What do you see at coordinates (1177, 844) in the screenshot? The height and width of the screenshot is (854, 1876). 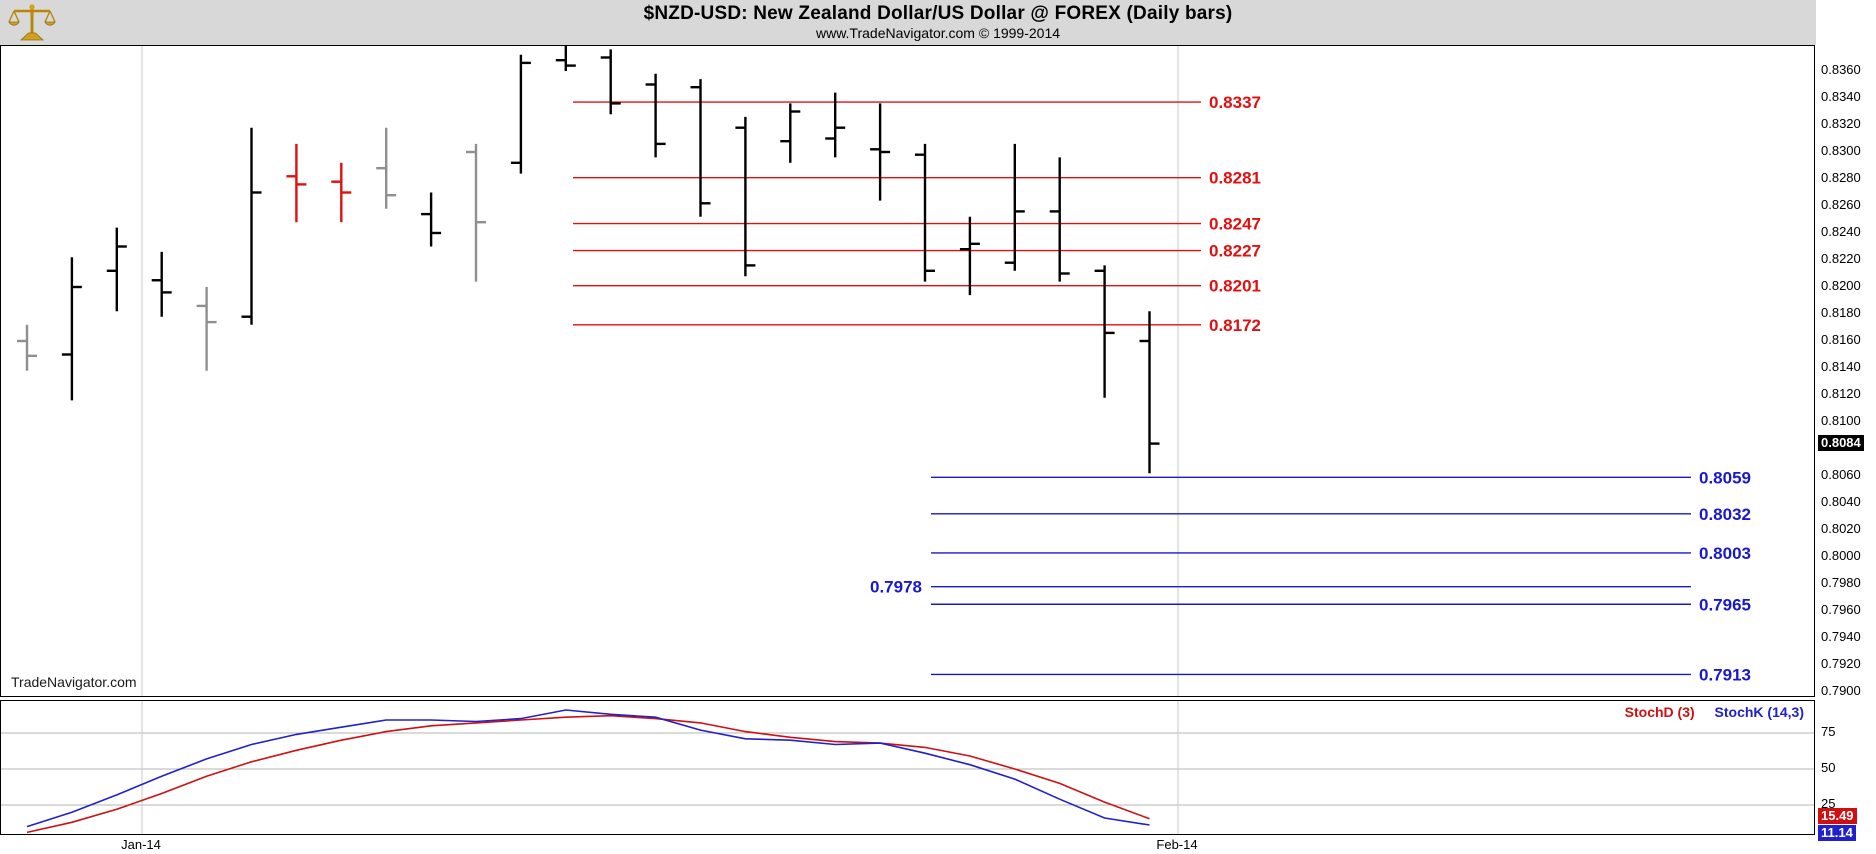 I see `time-axis-label: Feb-14` at bounding box center [1177, 844].